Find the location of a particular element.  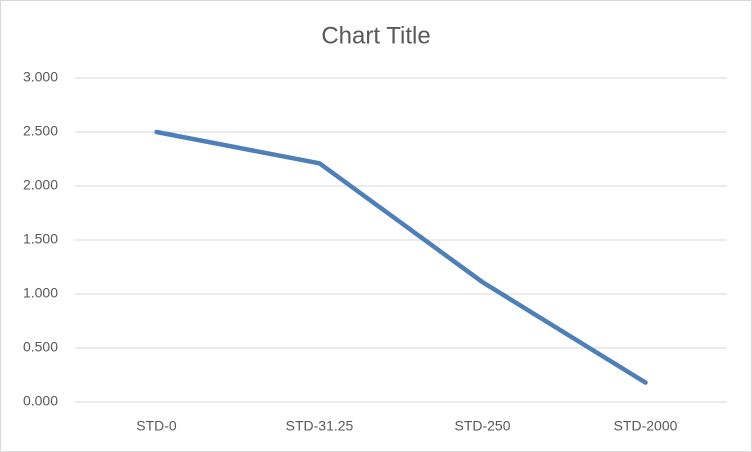

y-tick-label: 2.500 is located at coordinates (40, 131).